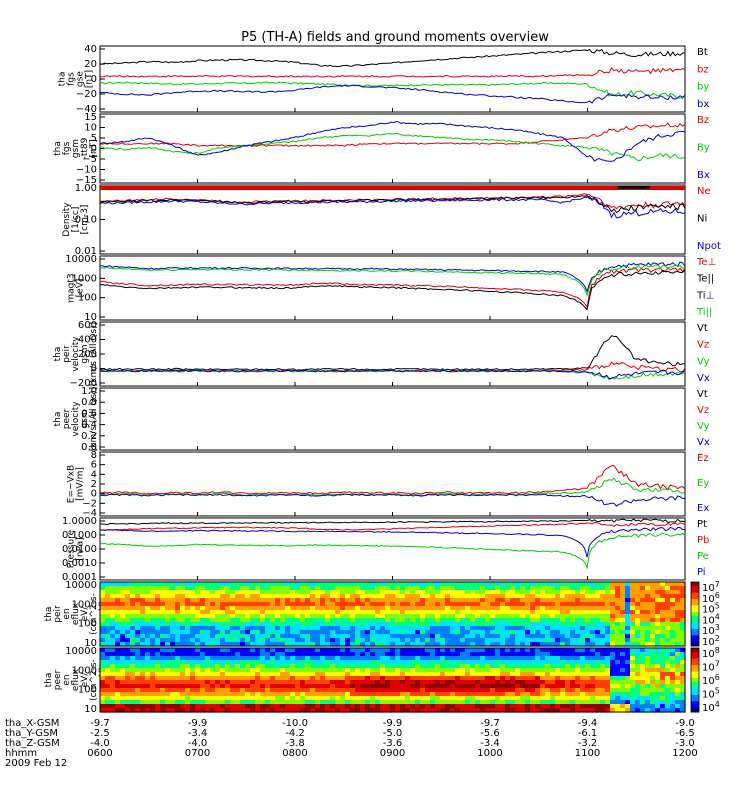  What do you see at coordinates (392, 549) in the screenshot?
I see `panel-frame` at bounding box center [392, 549].